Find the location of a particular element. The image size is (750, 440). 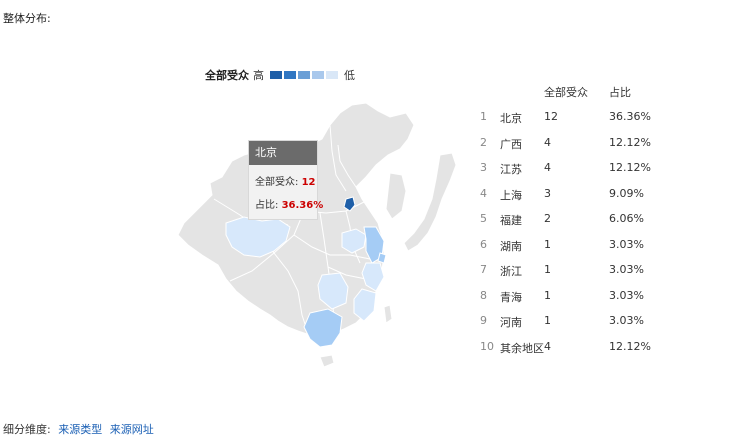

tooltip-share-label: 占比: is located at coordinates (267, 205).